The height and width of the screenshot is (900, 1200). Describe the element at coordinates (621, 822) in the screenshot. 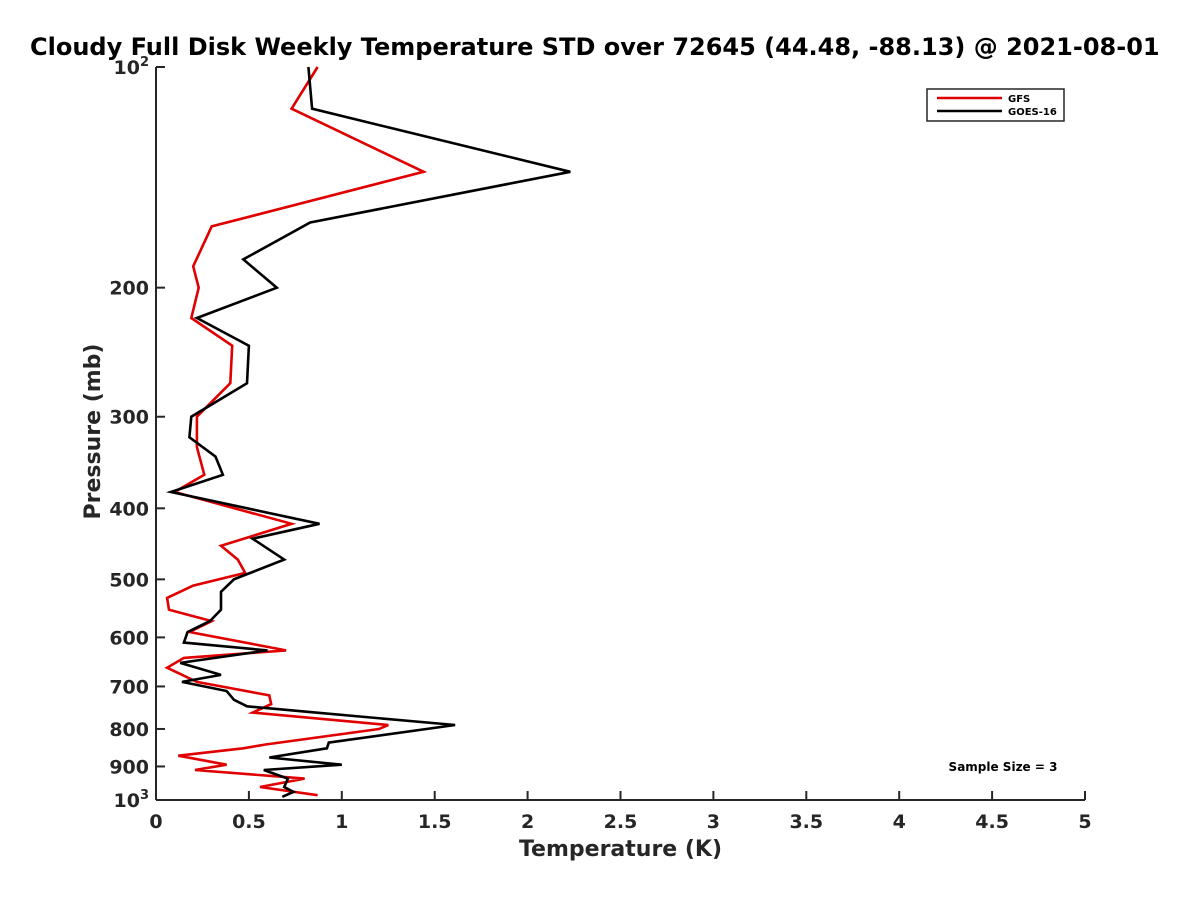

I see `x-tick-label: 2.5` at that location.